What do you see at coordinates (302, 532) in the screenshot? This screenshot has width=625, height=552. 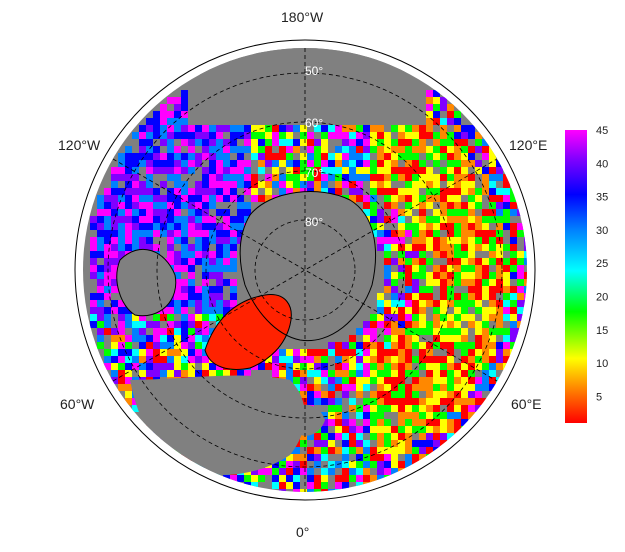 I see `lon-label-0: 0°` at bounding box center [302, 532].